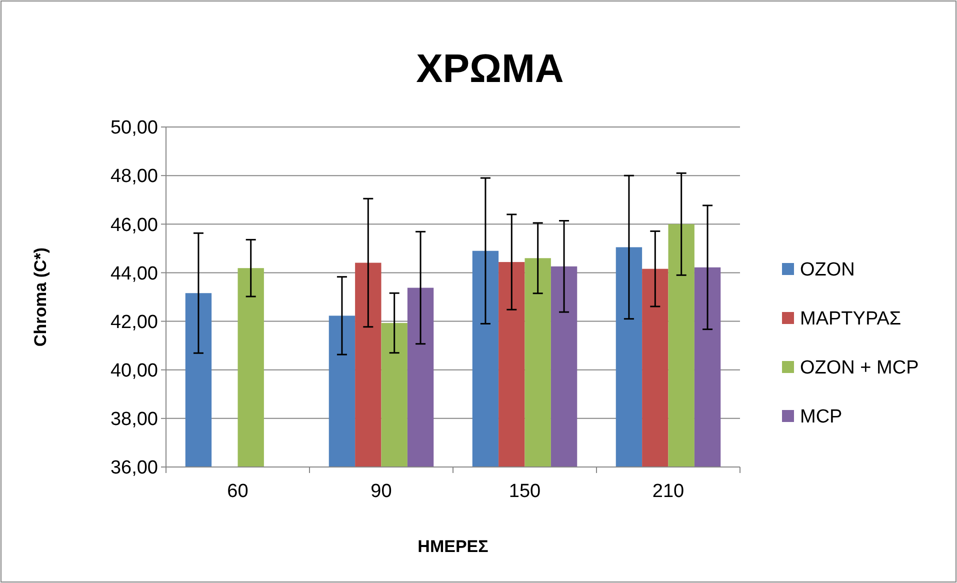 Image resolution: width=957 pixels, height=583 pixels. Describe the element at coordinates (821, 417) in the screenshot. I see `legend-label: MCP` at that location.